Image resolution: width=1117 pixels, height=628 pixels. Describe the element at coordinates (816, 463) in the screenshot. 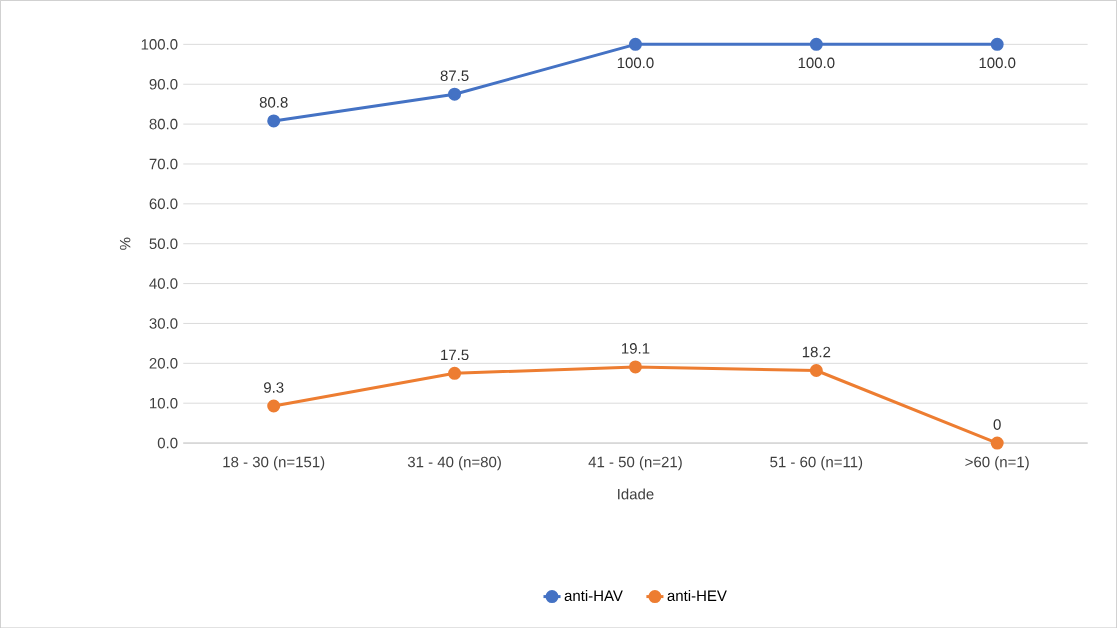

I see `x-tick-label: 51 - 60 (n=11)` at that location.